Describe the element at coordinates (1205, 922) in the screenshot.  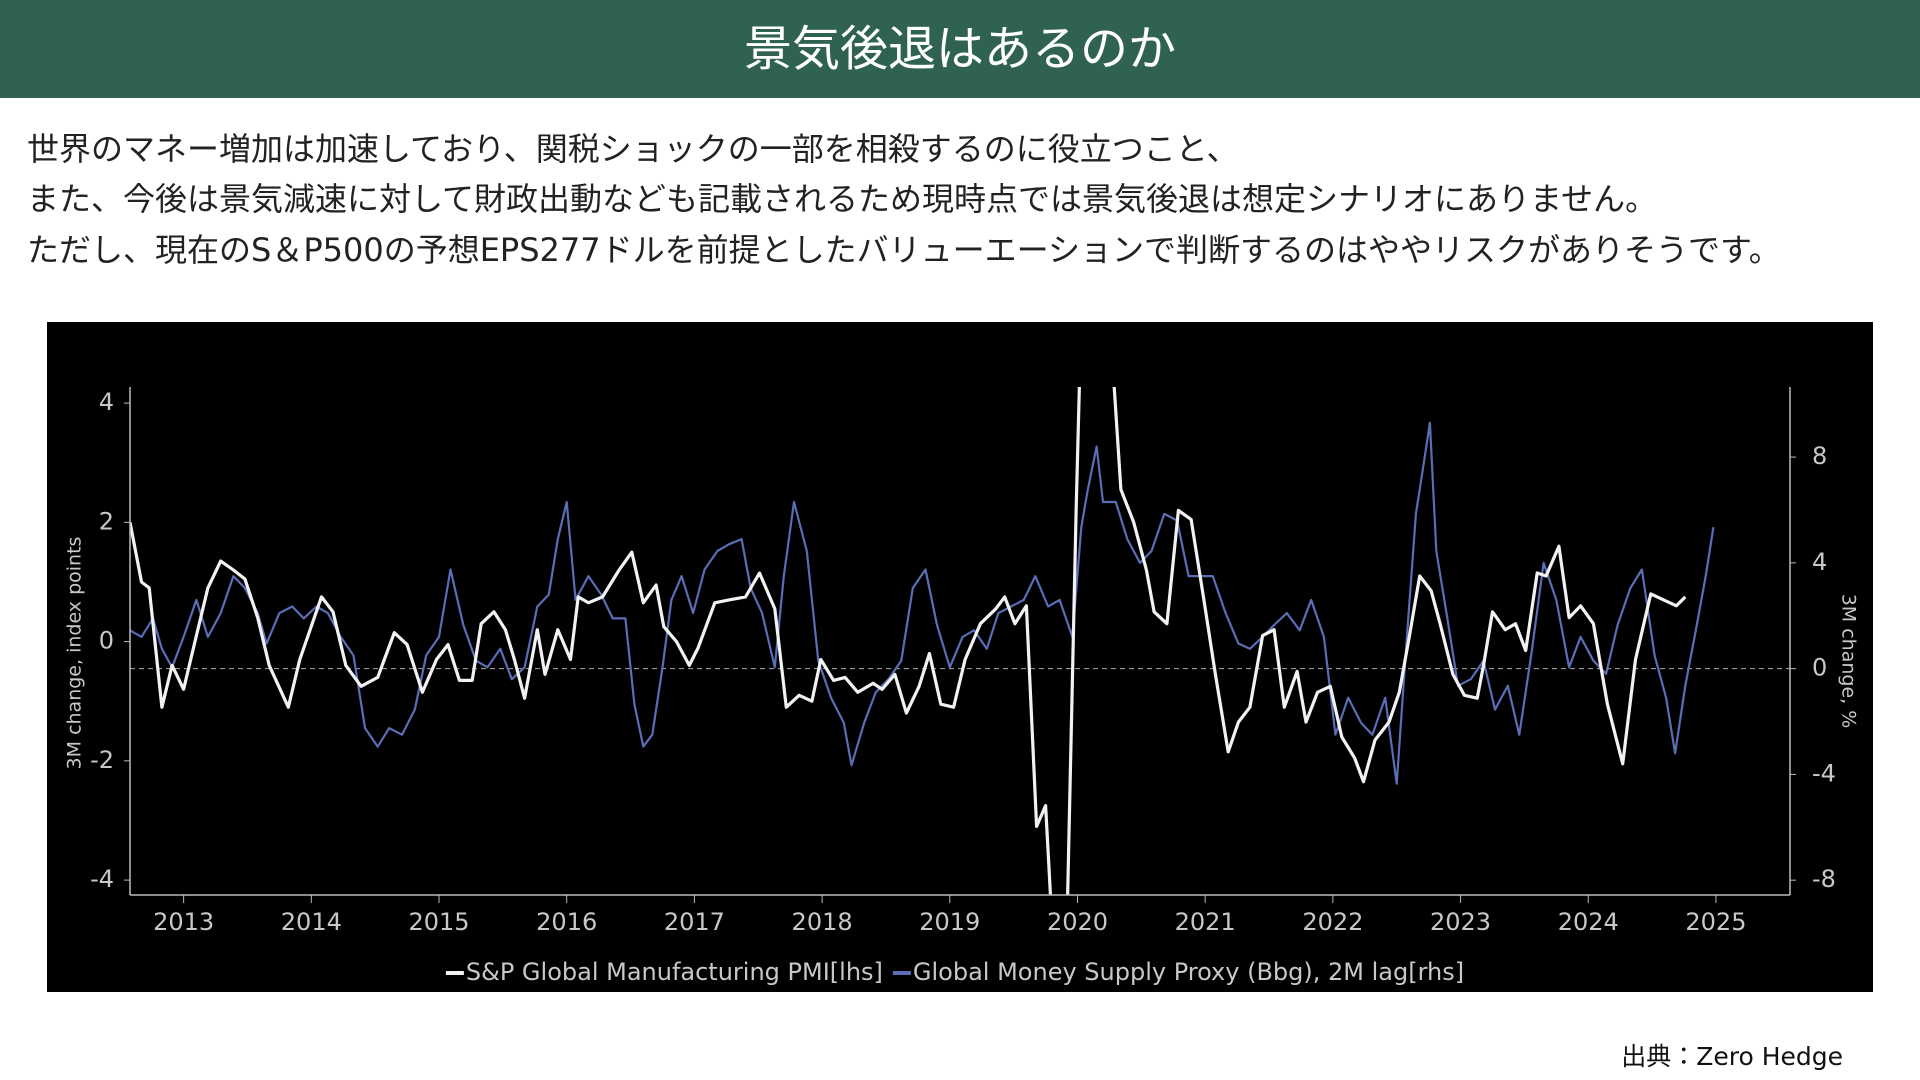
I see `x-tick-label: 2021` at that location.